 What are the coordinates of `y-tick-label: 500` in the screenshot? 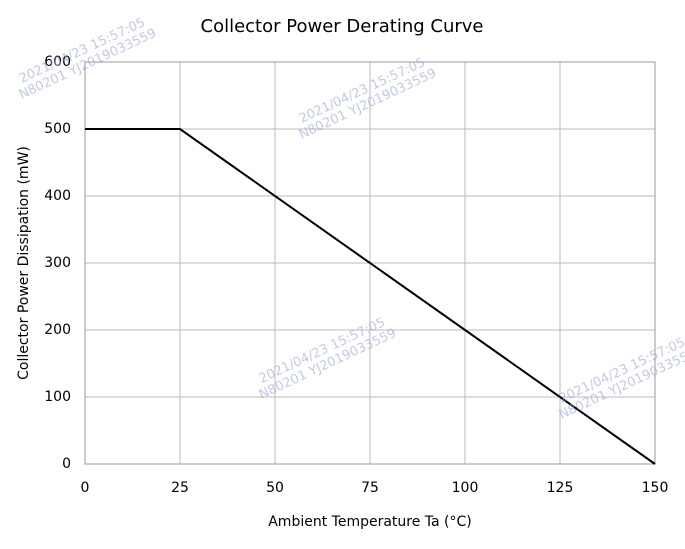 It's located at (57, 129).